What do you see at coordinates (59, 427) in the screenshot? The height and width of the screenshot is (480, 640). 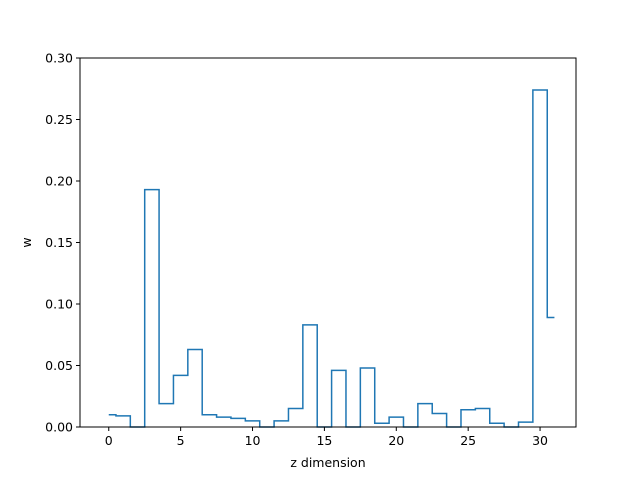 I see `y-tick-label: 0.00` at bounding box center [59, 427].